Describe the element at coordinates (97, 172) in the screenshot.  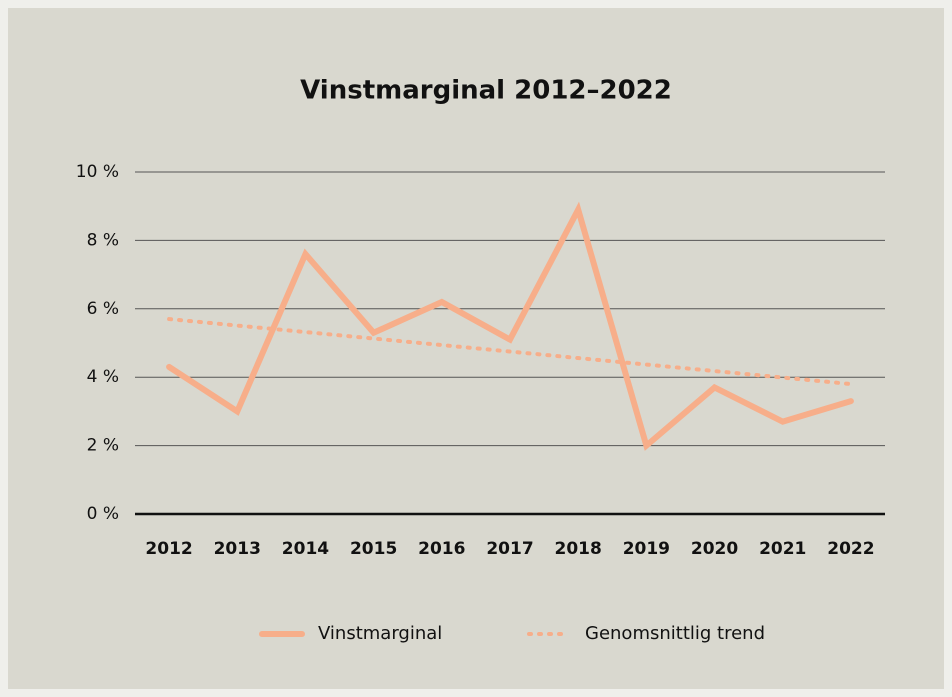
I see `y-tick-label: 10 %` at that location.